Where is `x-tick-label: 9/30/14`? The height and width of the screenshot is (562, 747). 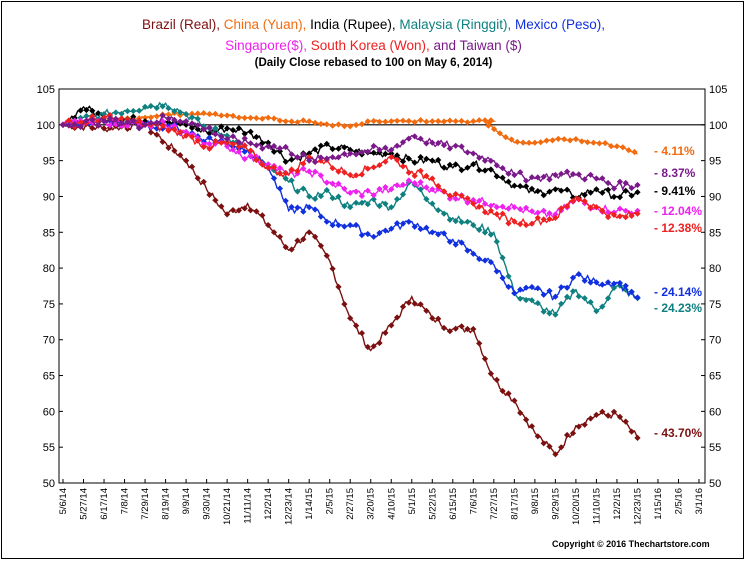 x-tick-label: 9/30/14 is located at coordinates (207, 504).